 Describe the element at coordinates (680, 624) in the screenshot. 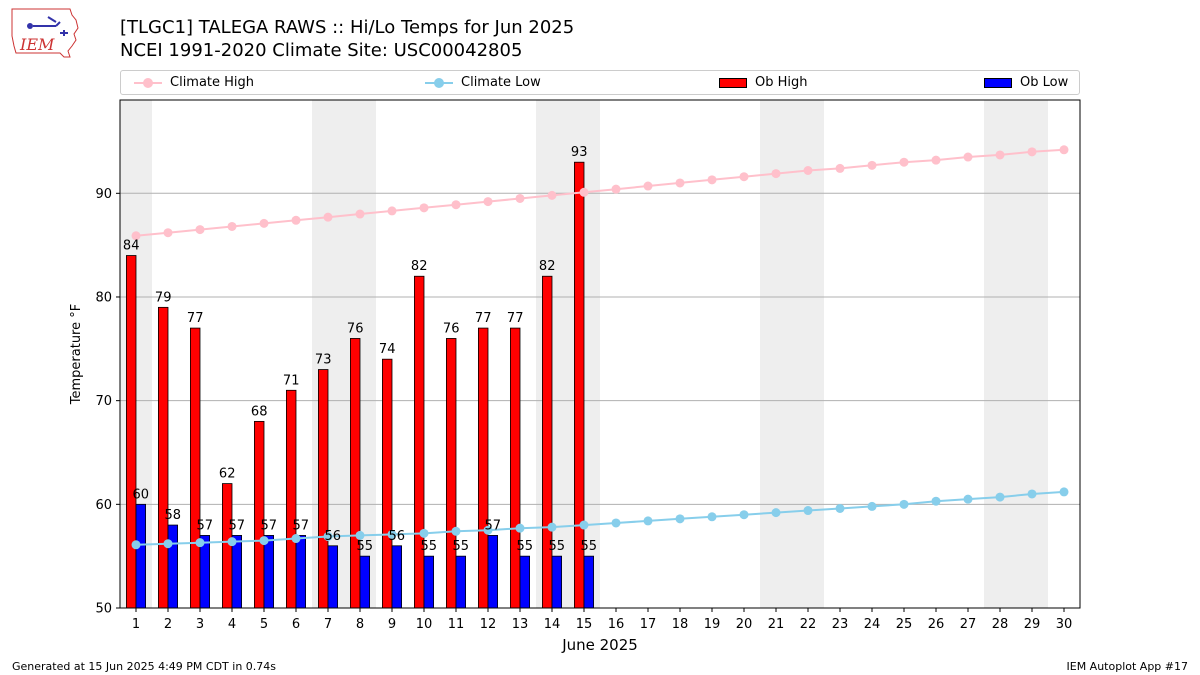

I see `x-tick-label: 18` at that location.